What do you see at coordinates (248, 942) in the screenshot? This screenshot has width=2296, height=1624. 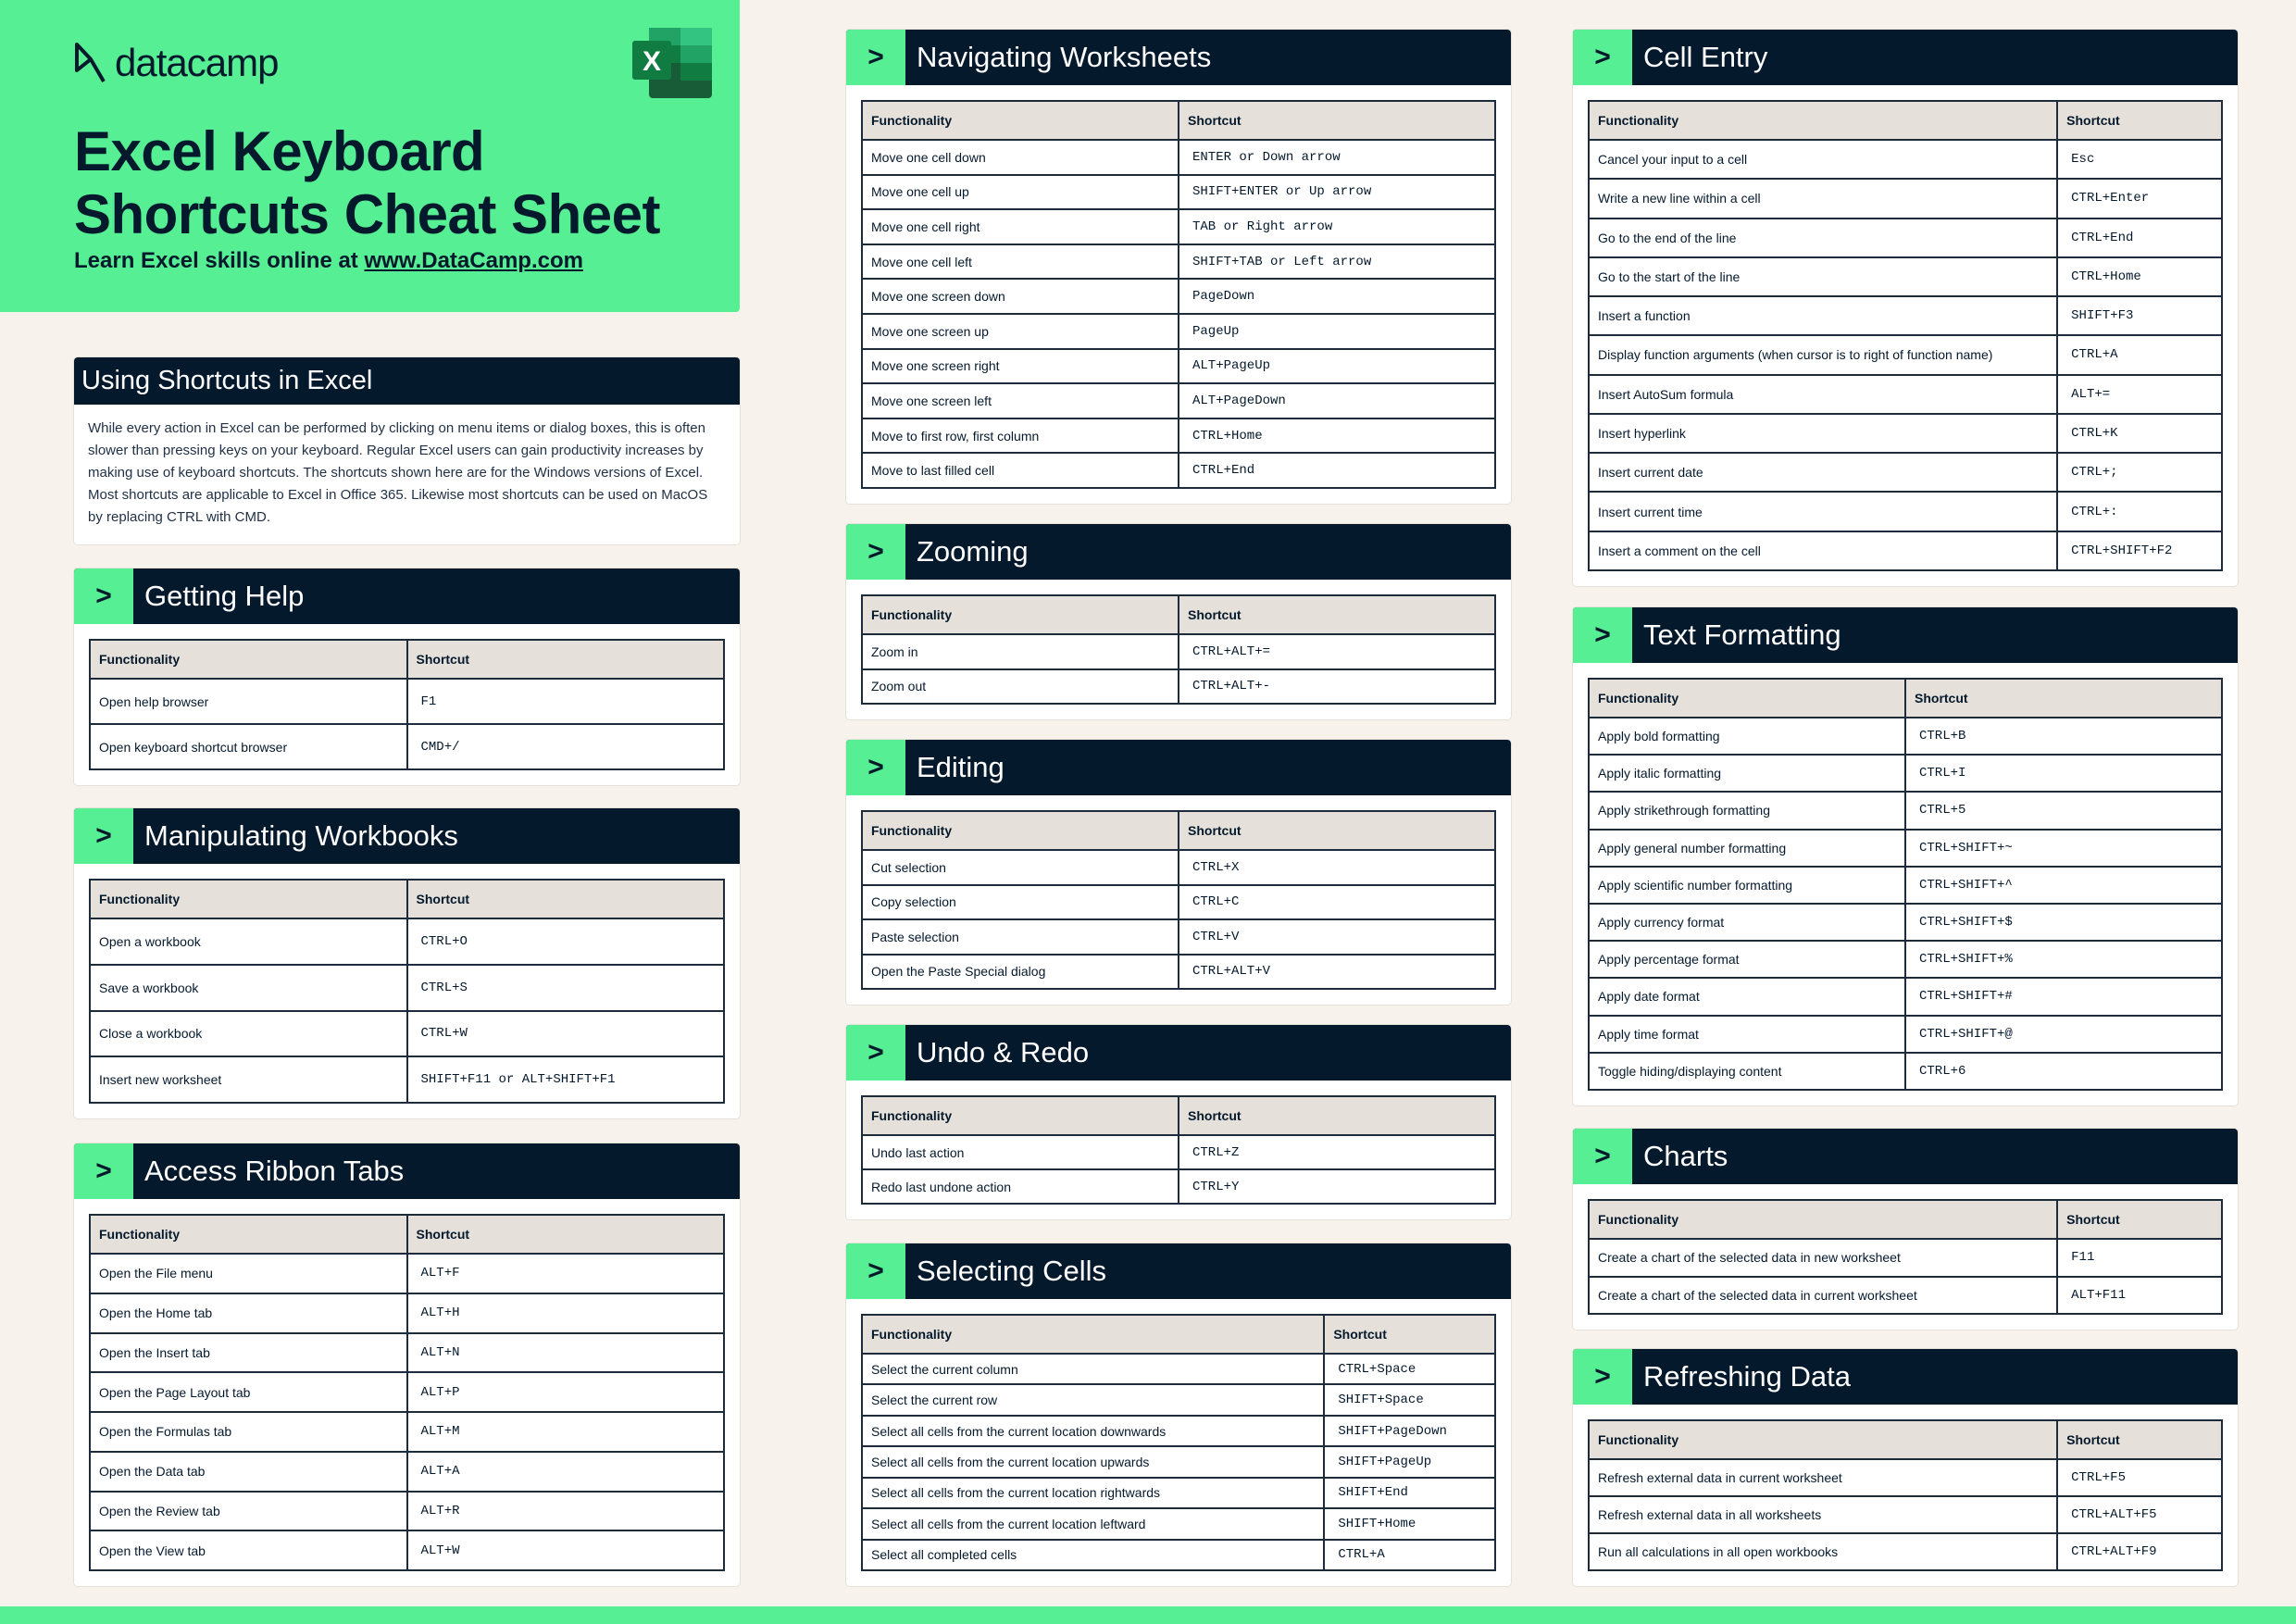 I see `functionality-cell: Open a workbook` at bounding box center [248, 942].